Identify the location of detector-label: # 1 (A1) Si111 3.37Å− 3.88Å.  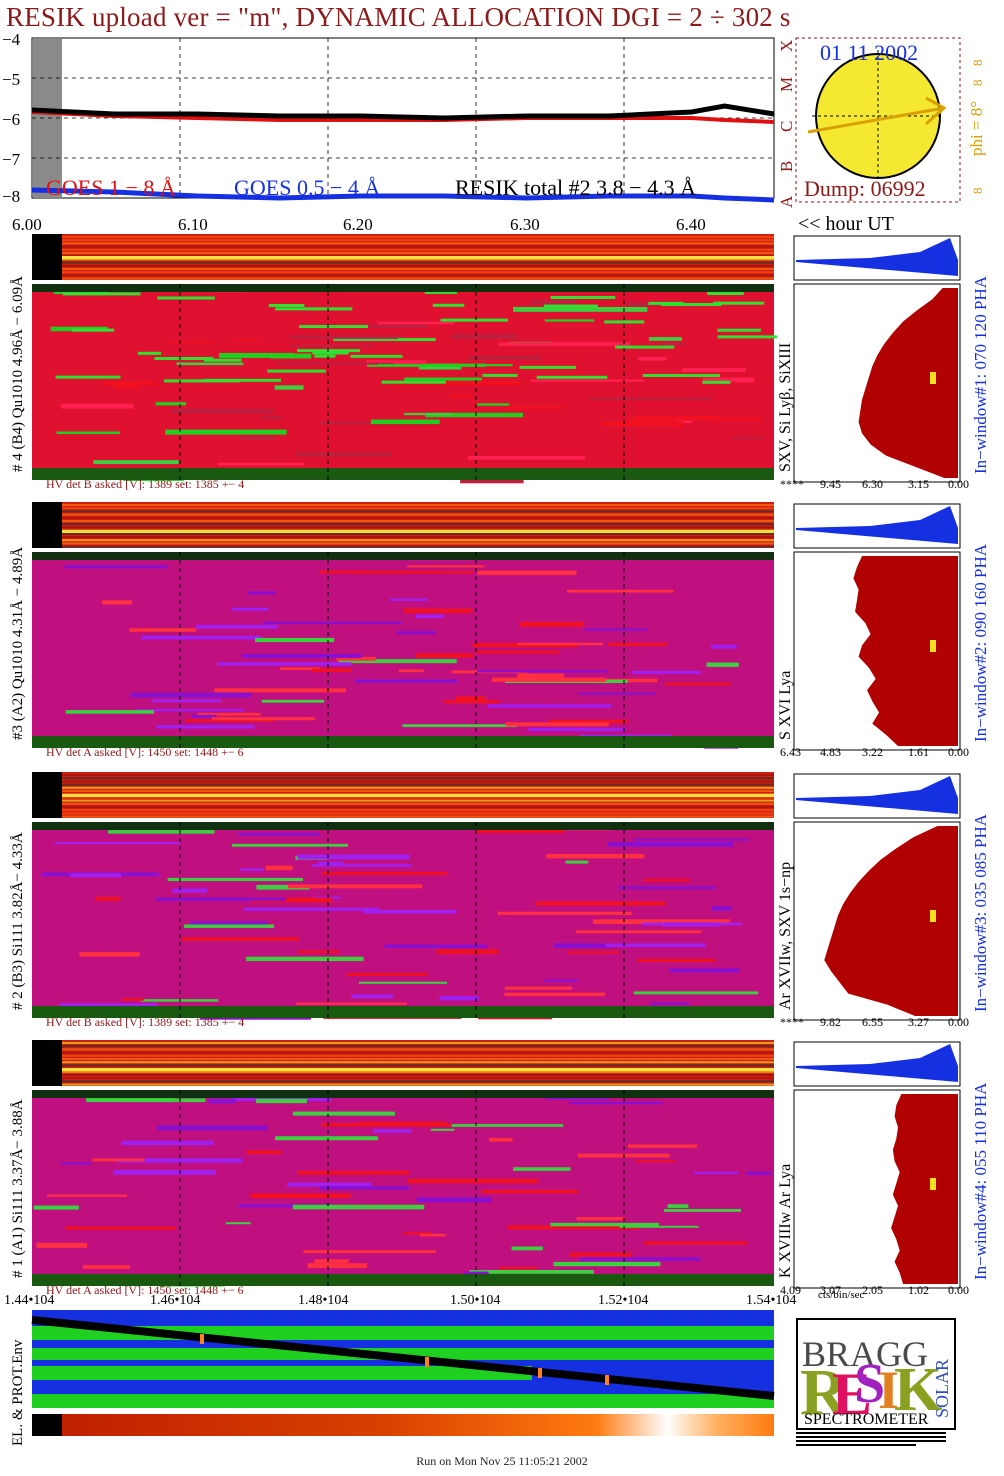
(18, 1188).